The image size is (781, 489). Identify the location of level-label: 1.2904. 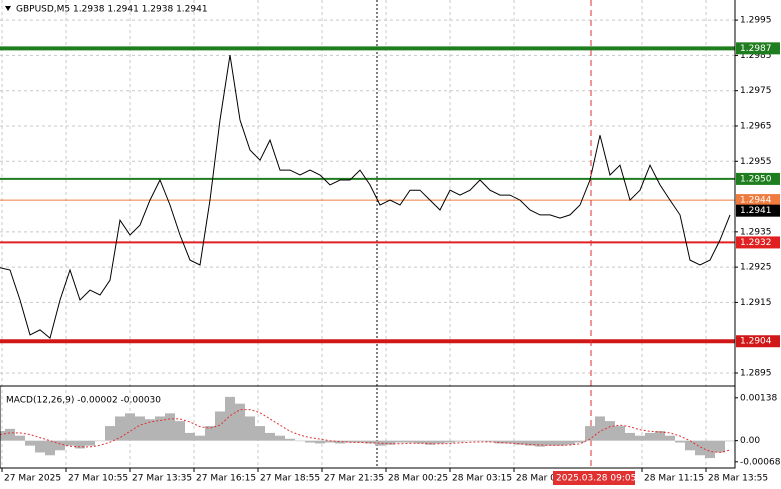
(756, 342).